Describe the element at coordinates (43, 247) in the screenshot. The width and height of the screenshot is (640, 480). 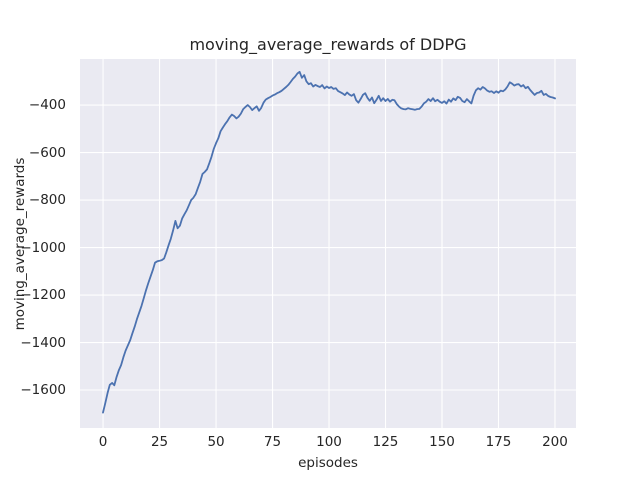
I see `y-tick-label: −1000` at that location.